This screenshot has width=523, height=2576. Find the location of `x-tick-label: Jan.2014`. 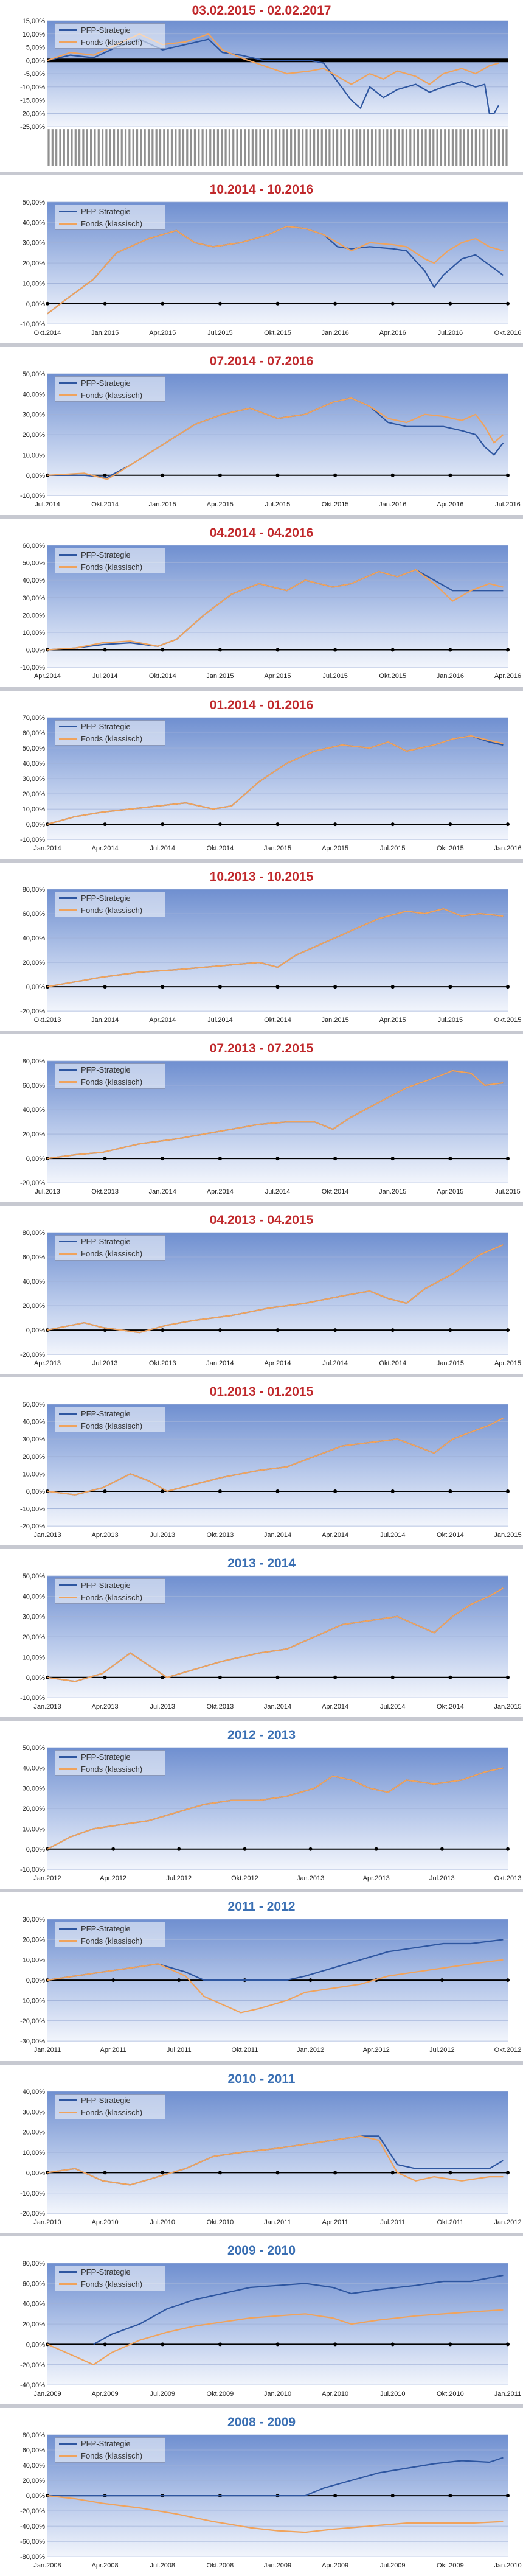

x-tick-label: Jan.2014 is located at coordinates (105, 1020).